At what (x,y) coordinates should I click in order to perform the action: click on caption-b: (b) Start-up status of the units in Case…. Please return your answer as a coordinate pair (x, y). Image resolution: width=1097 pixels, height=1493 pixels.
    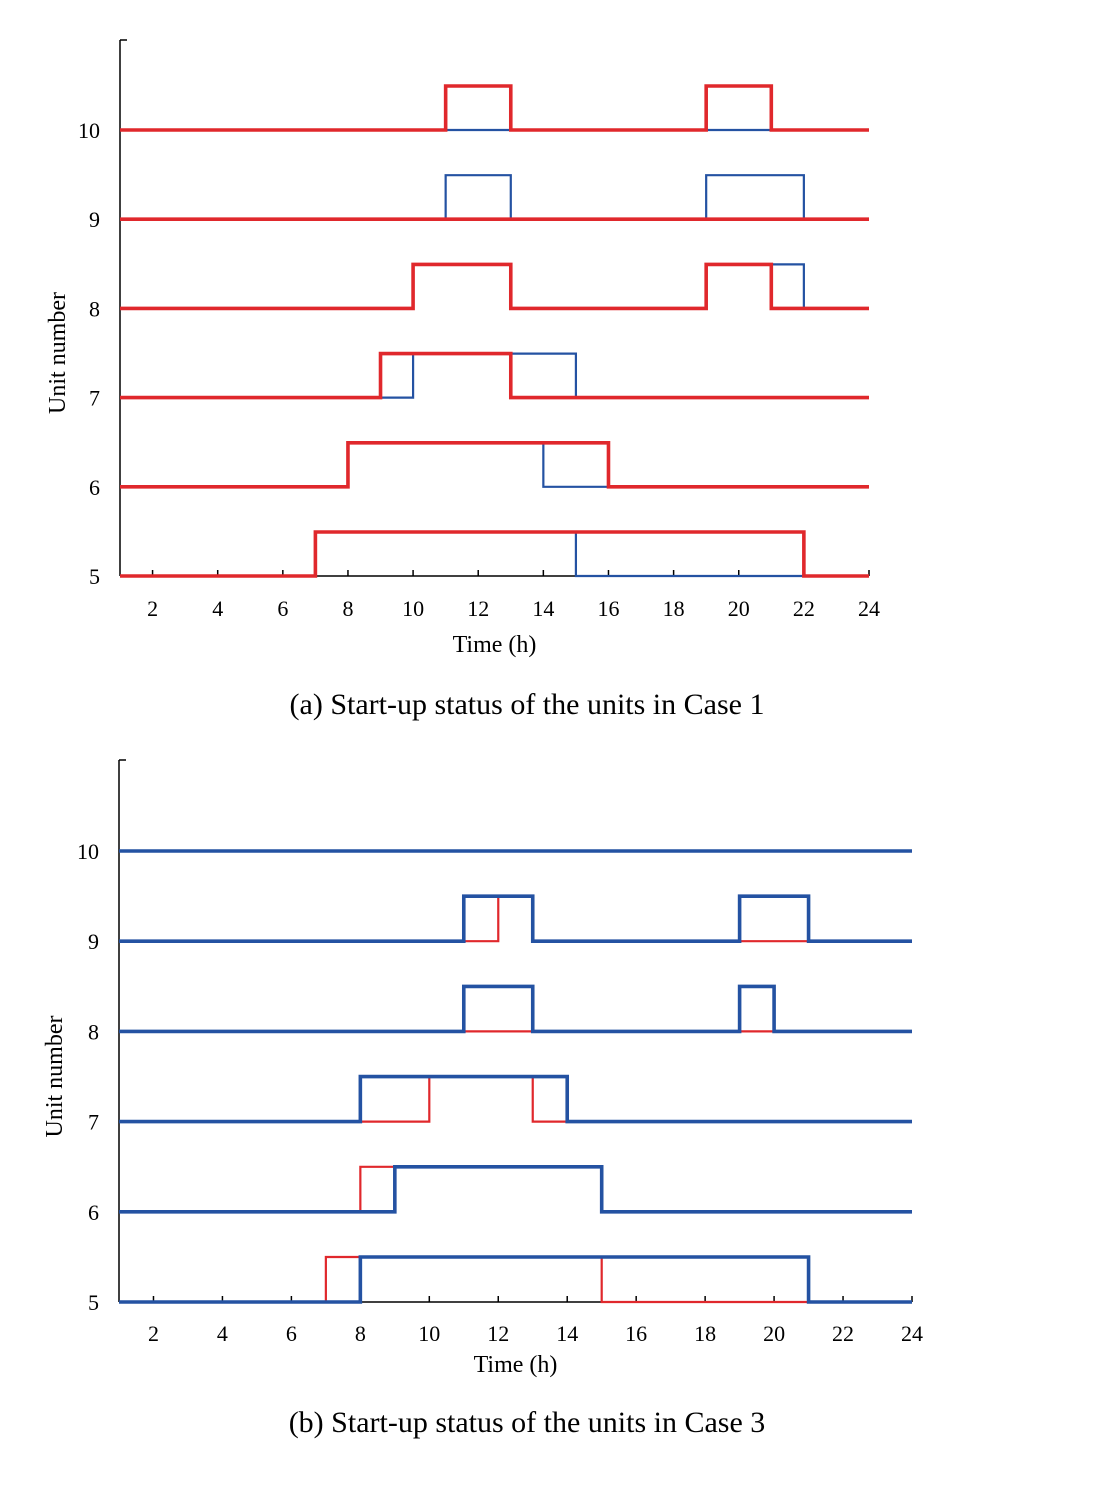
    Looking at the image, I should click on (527, 1422).